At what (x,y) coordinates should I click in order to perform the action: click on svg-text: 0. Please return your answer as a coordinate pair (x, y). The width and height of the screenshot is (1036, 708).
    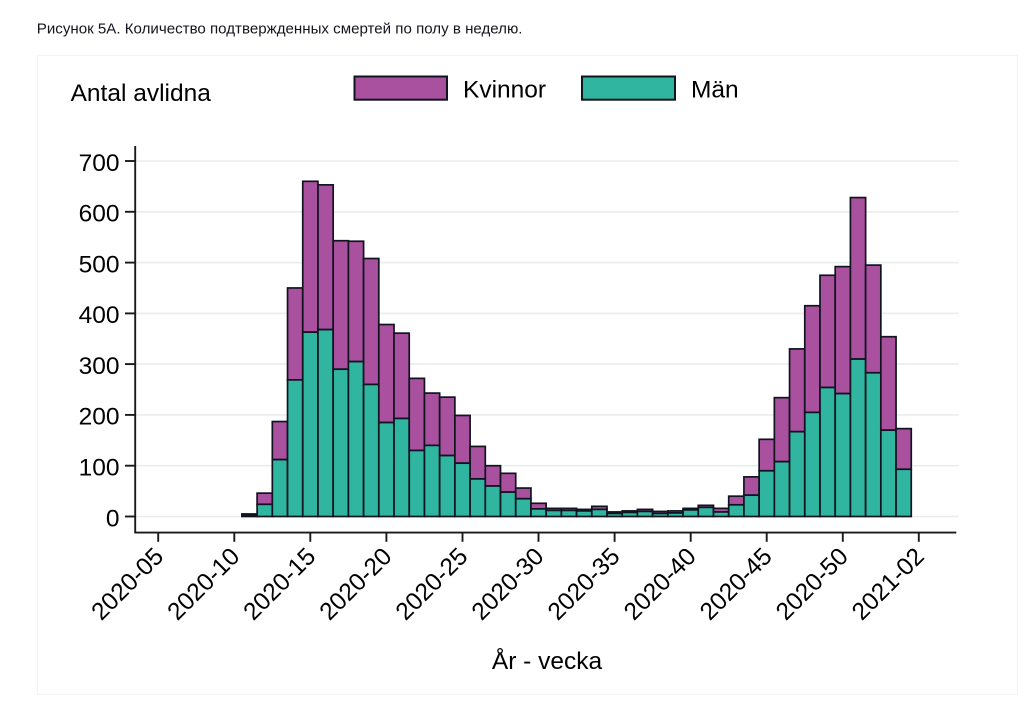
    Looking at the image, I should click on (113, 518).